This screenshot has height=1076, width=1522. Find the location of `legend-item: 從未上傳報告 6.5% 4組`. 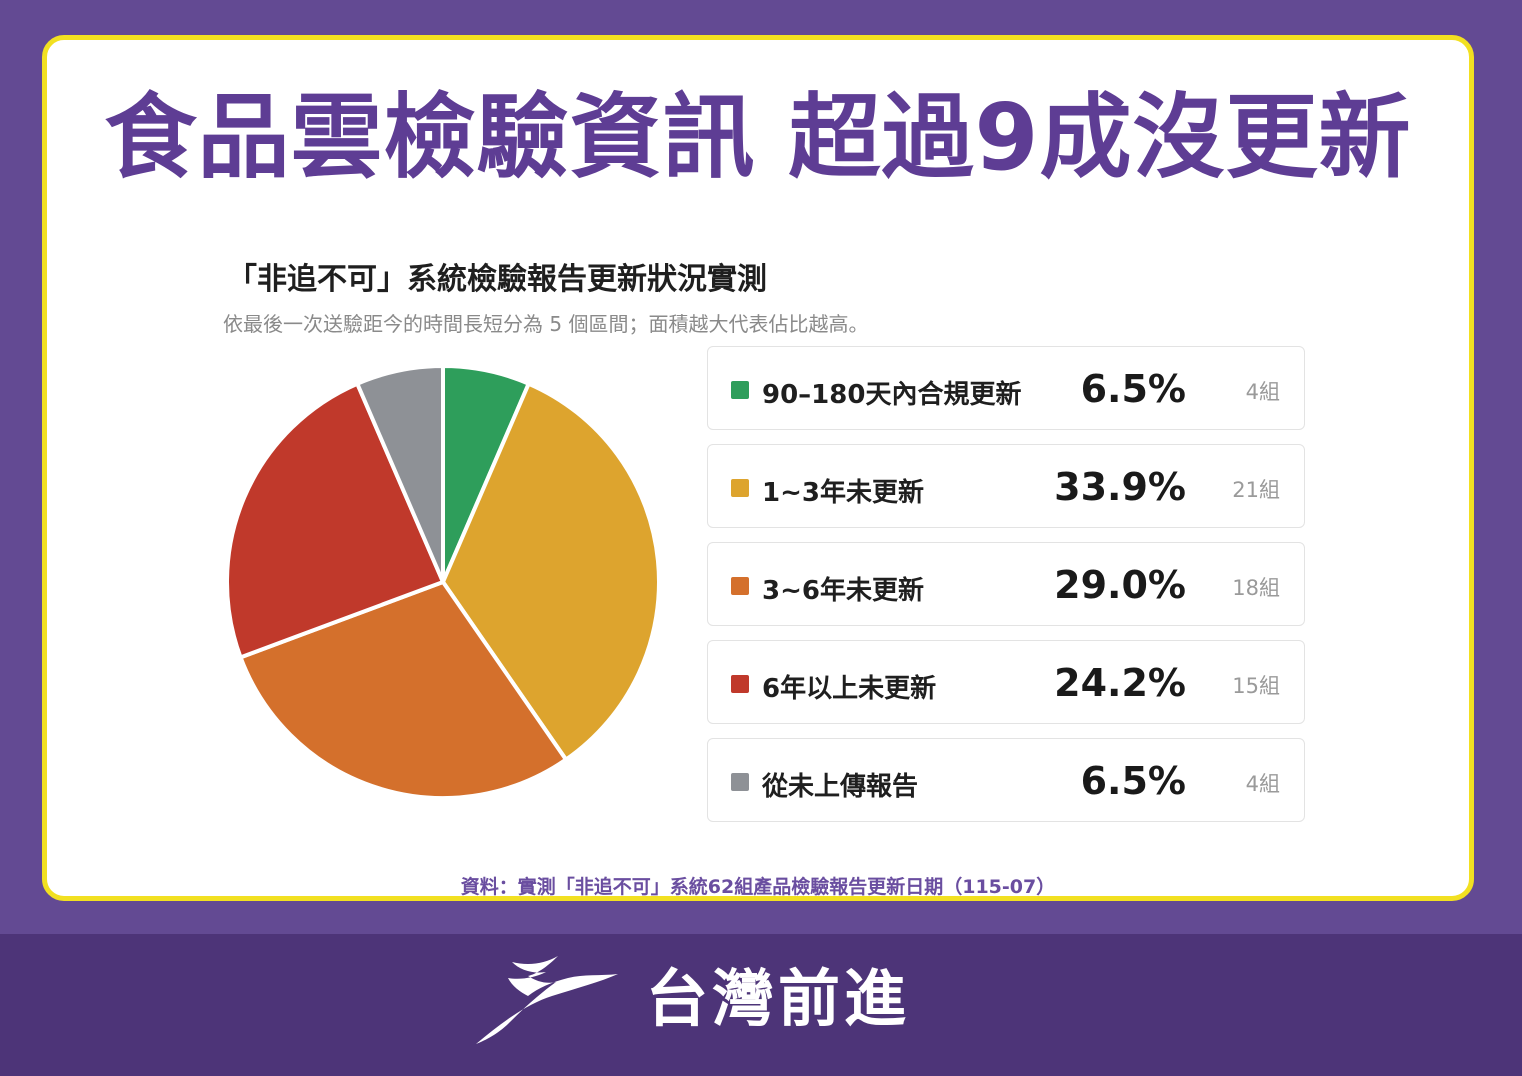

legend-item: 從未上傳報告 6.5% 4組 is located at coordinates (1006, 780).